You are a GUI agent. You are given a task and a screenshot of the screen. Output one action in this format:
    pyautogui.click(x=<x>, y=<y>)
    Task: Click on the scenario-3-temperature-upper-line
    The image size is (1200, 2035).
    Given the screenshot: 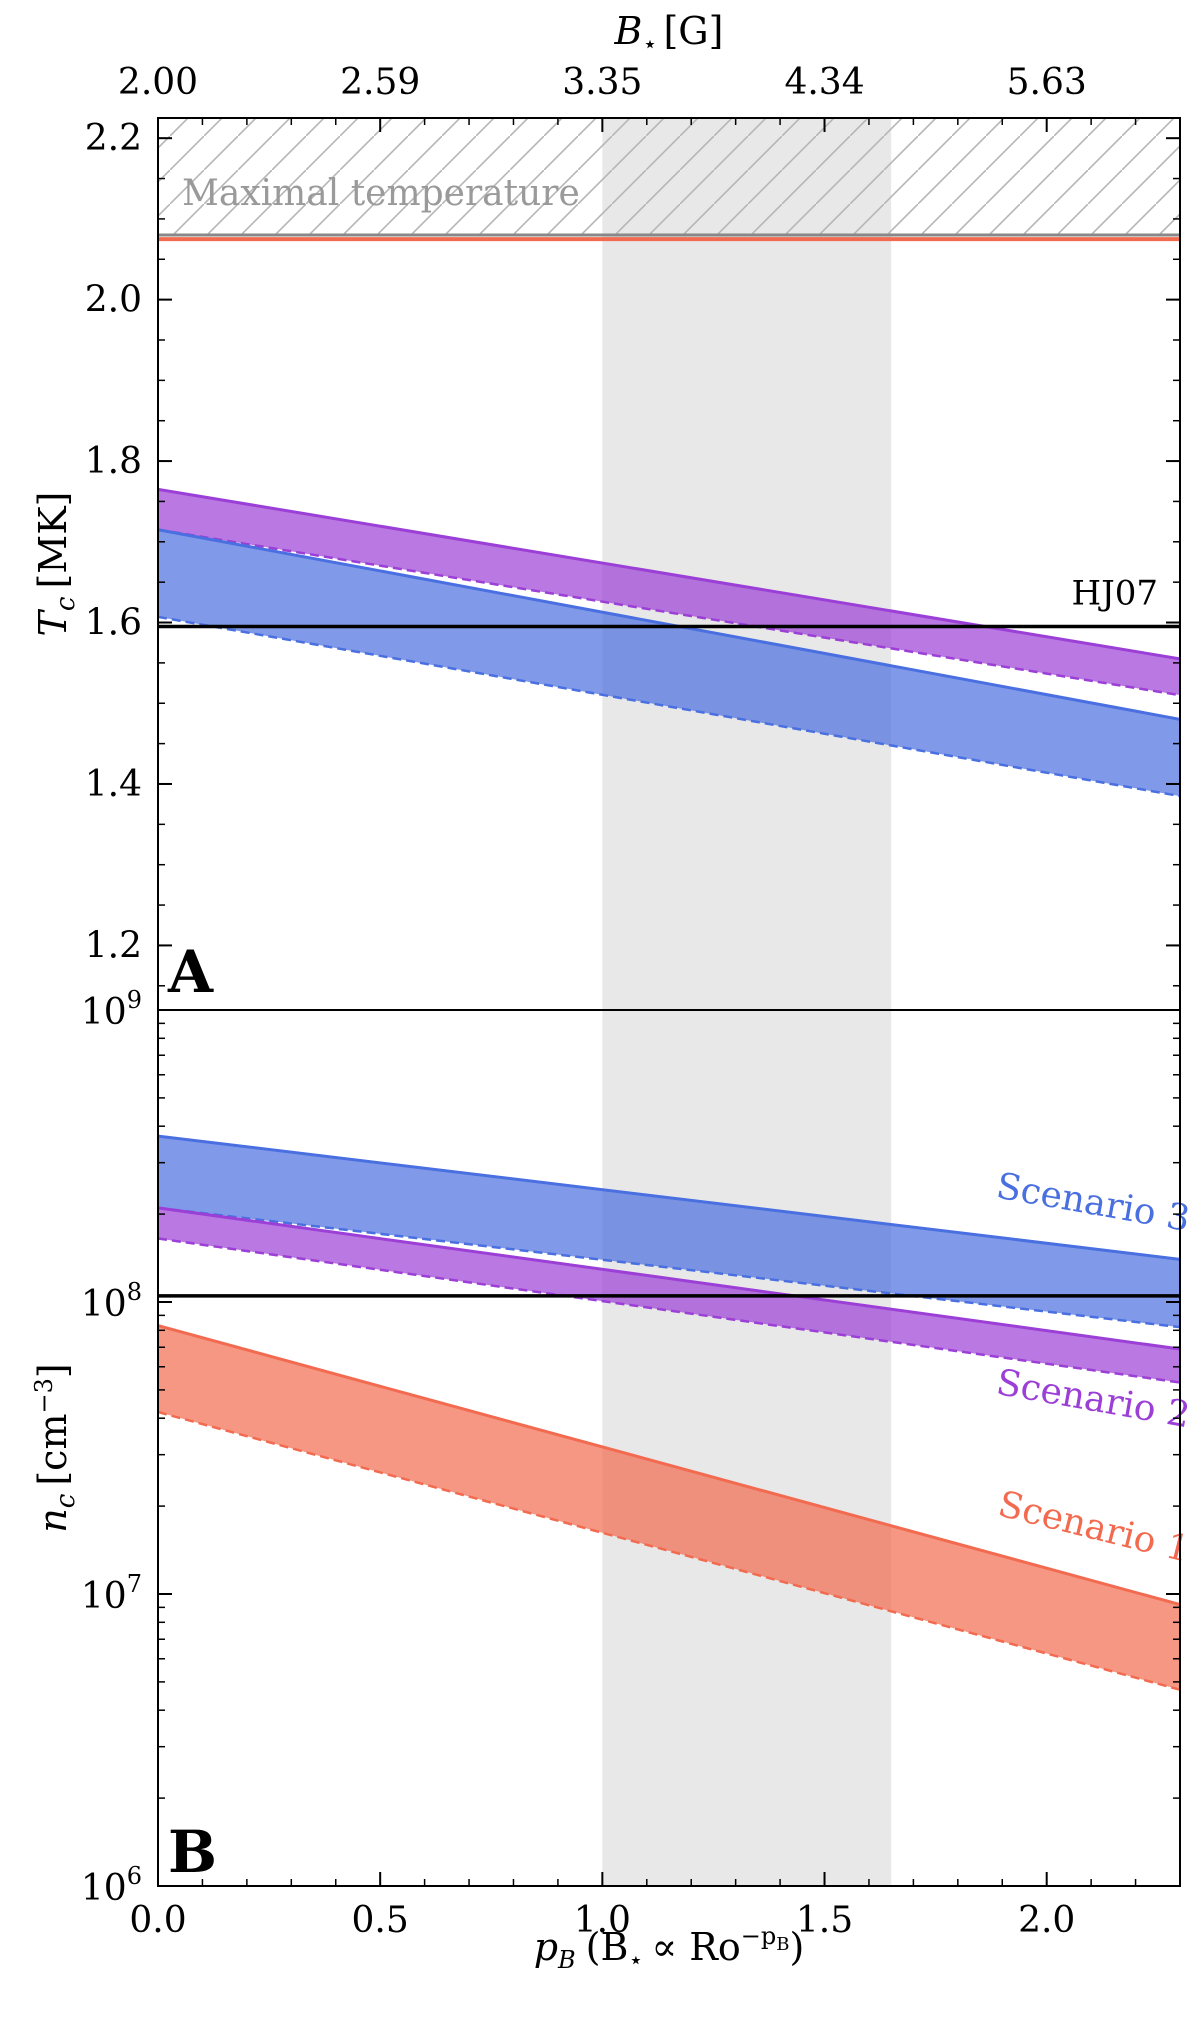 What is the action you would take?
    pyautogui.click(x=669, y=624)
    